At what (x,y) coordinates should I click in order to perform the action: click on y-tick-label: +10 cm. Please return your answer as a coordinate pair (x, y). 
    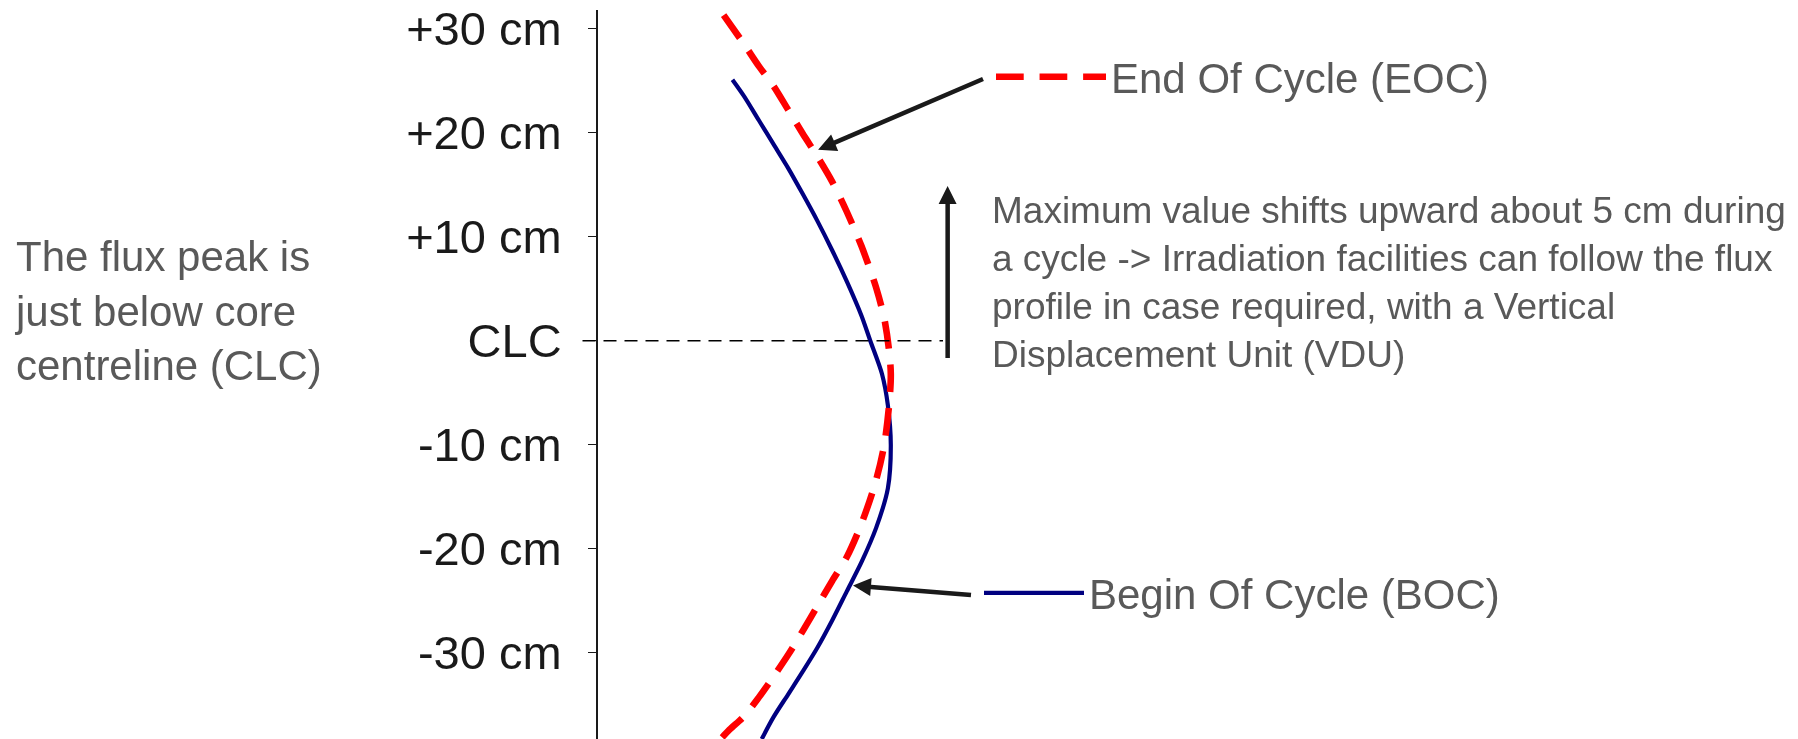
    Looking at the image, I should click on (484, 237).